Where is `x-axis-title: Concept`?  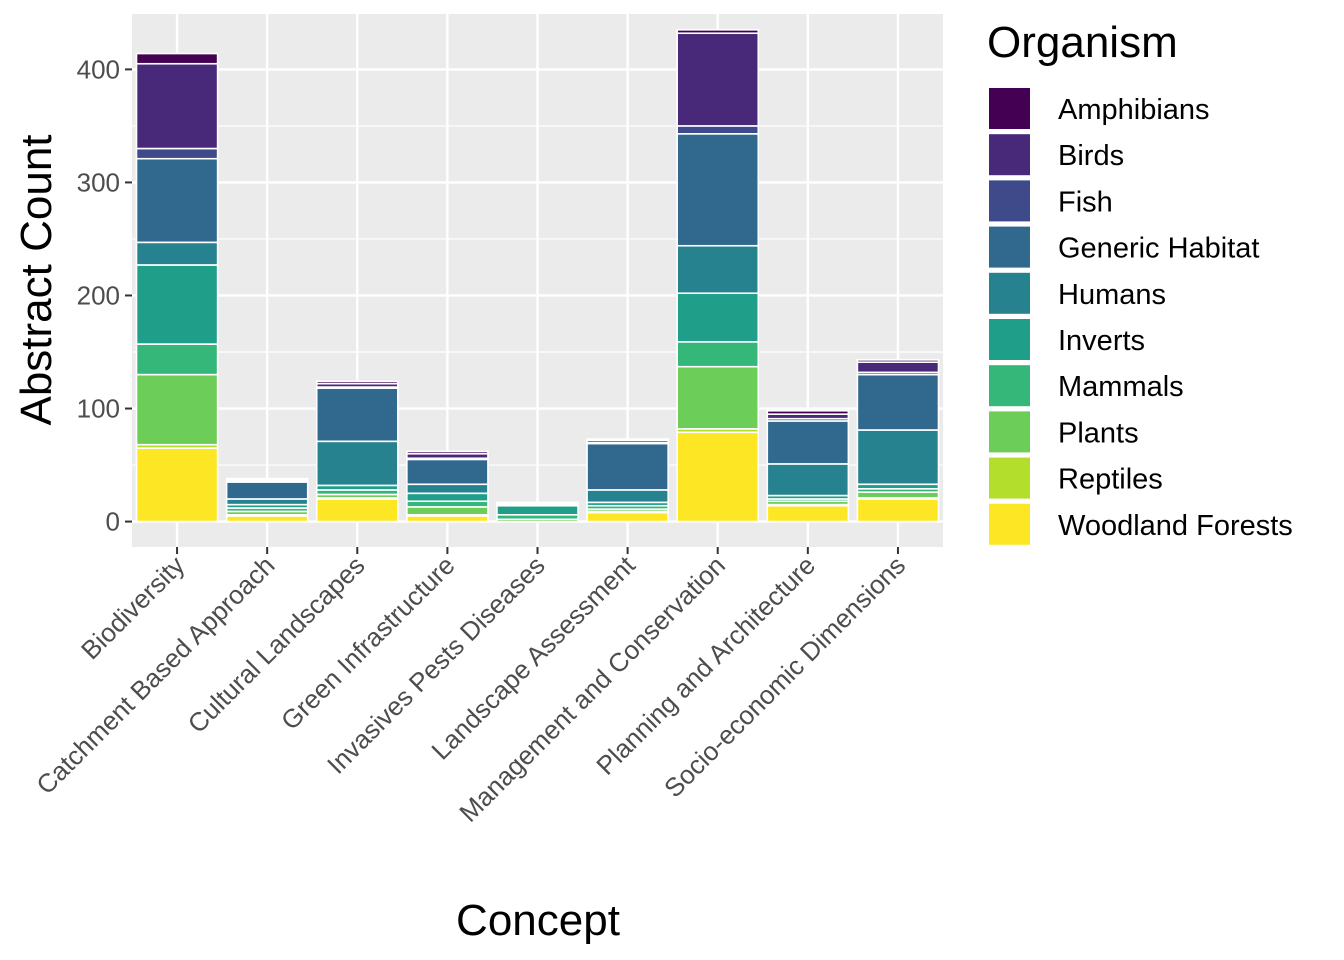 x-axis-title: Concept is located at coordinates (538, 920).